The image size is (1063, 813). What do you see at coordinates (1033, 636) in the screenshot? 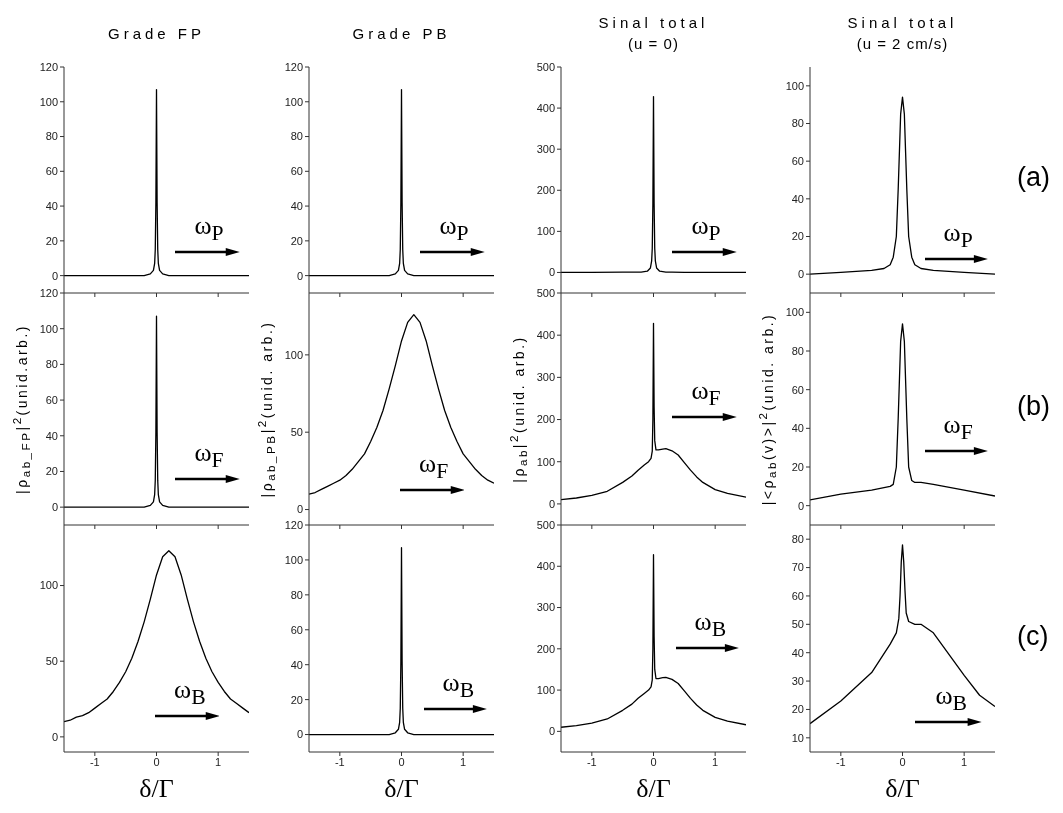
I see `text: (c)` at bounding box center [1033, 636].